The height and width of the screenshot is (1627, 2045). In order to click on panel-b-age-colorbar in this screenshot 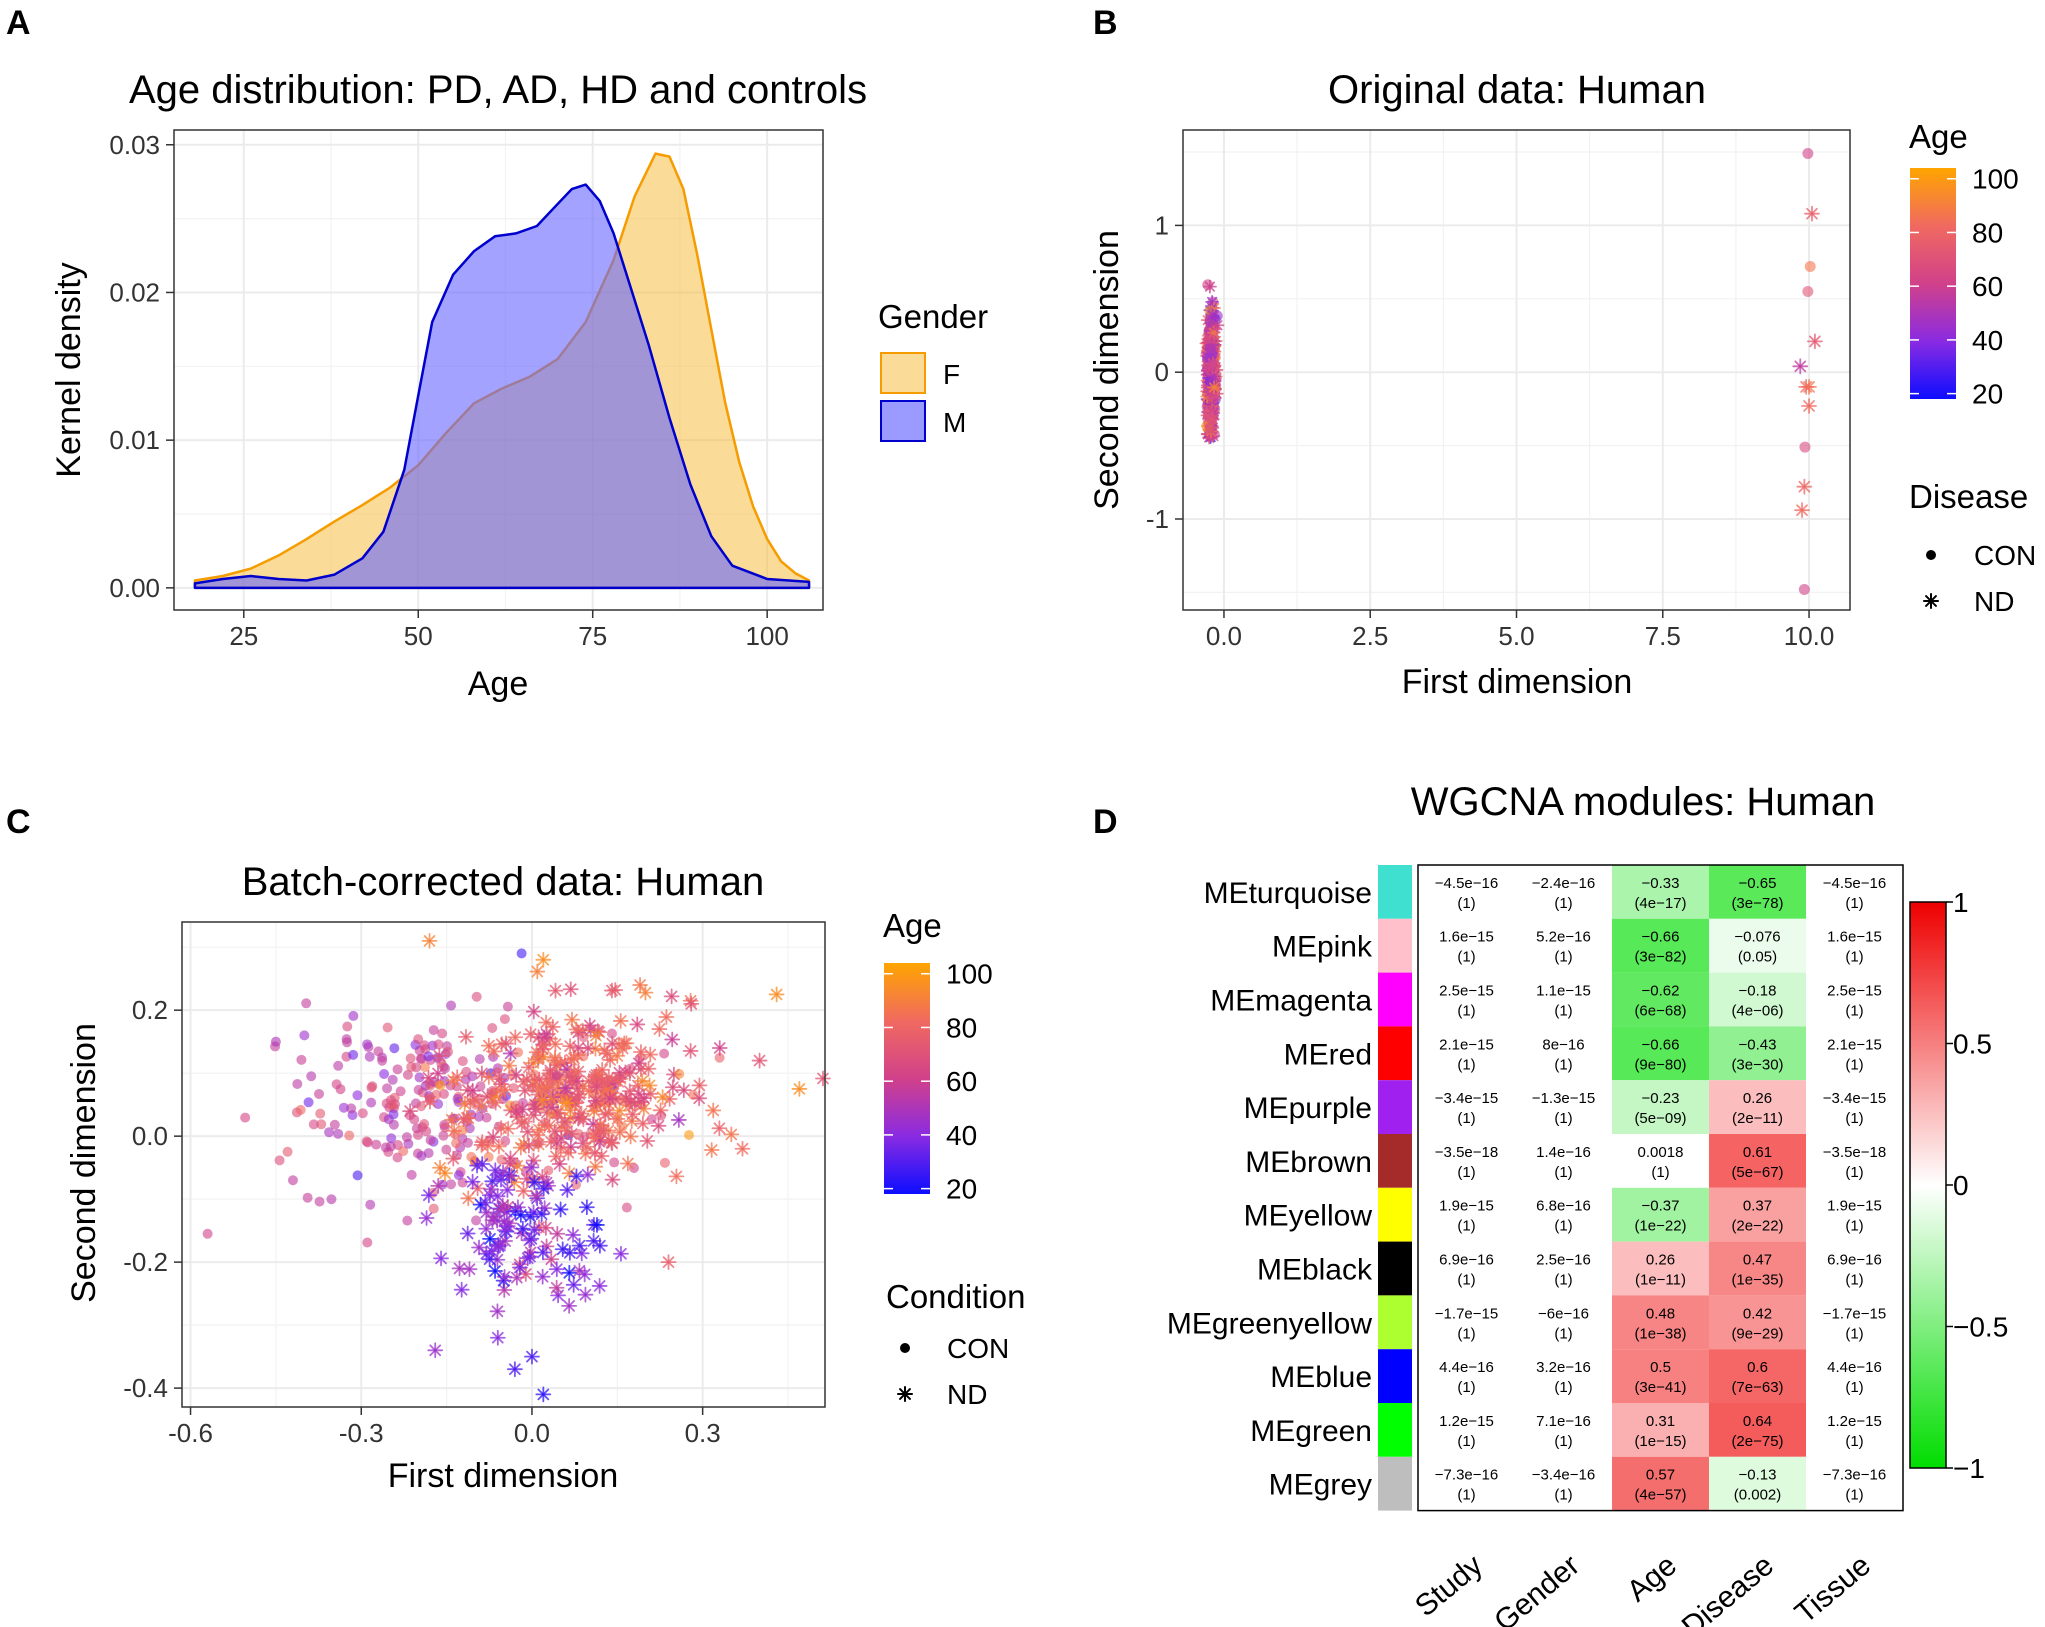, I will do `click(1933, 283)`.